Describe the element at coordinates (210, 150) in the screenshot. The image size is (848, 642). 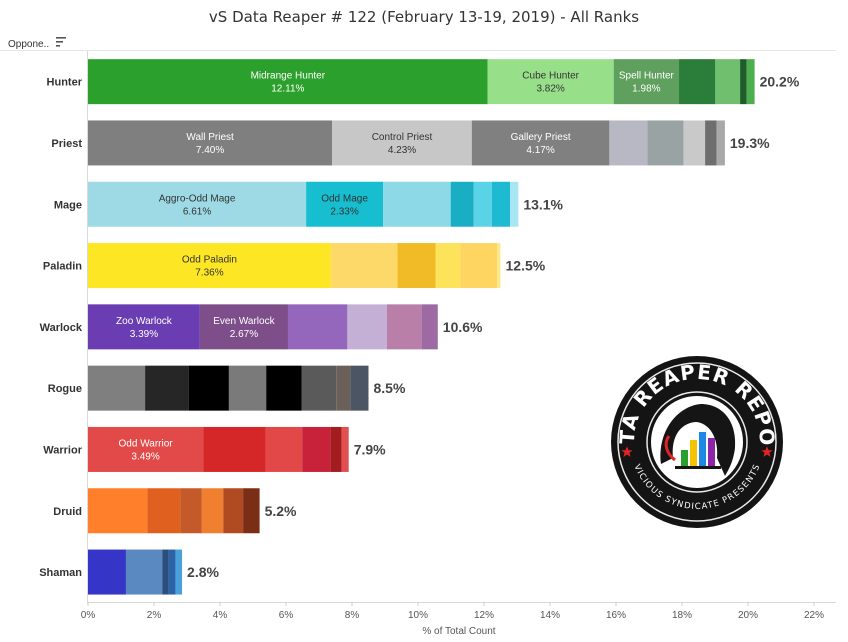
I see `segment-value-label: 7.40%` at that location.